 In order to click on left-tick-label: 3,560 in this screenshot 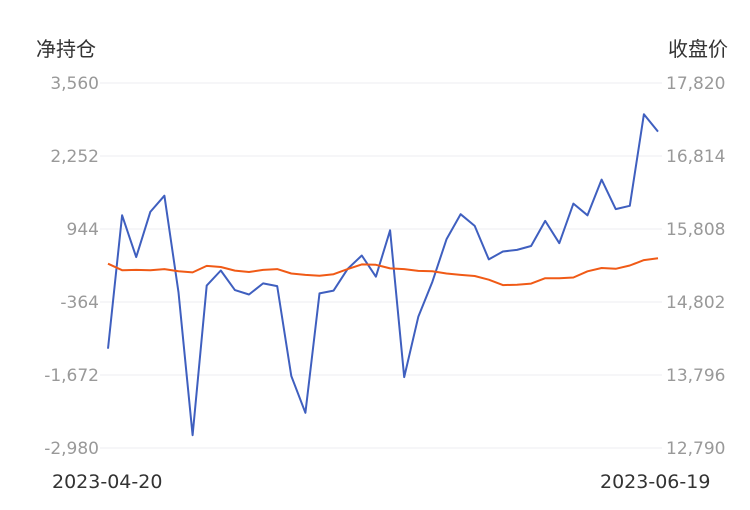, I will do `click(74, 84)`.